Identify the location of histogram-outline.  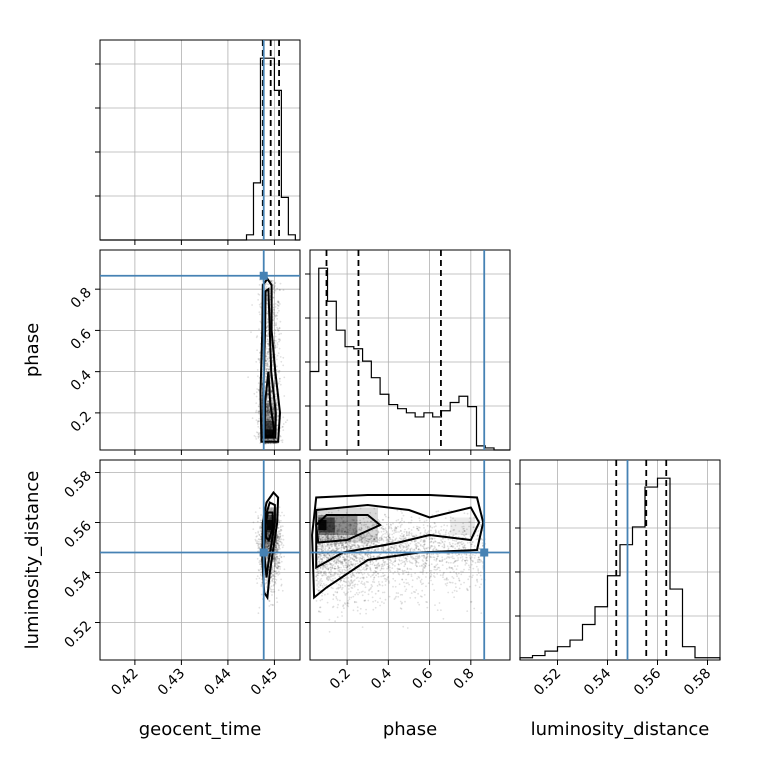
(200, 149).